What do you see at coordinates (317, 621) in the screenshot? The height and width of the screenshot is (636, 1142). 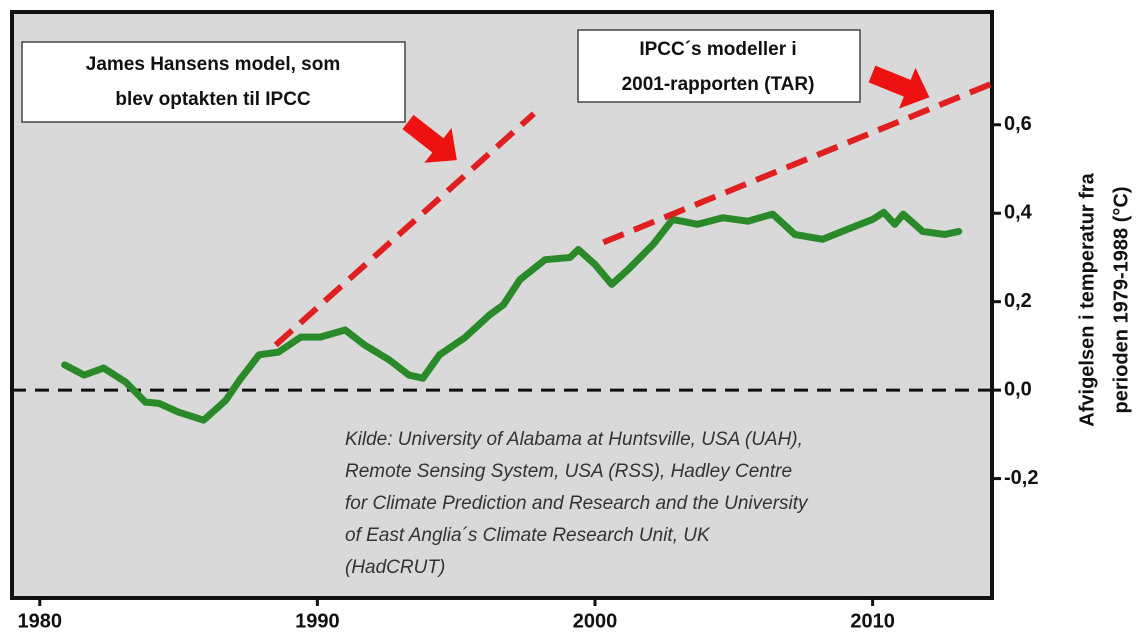 I see `x-tick-label: 1990` at bounding box center [317, 621].